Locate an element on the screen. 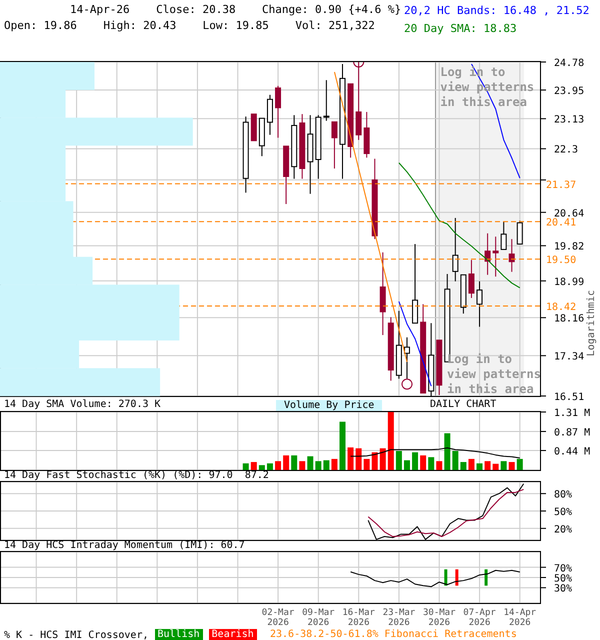 Image resolution: width=600 pixels, height=640 pixels. chart-title: 14-Apr-26 Close: 20.38 Change: 0.90 {+4.6 %} is located at coordinates (236, 9).